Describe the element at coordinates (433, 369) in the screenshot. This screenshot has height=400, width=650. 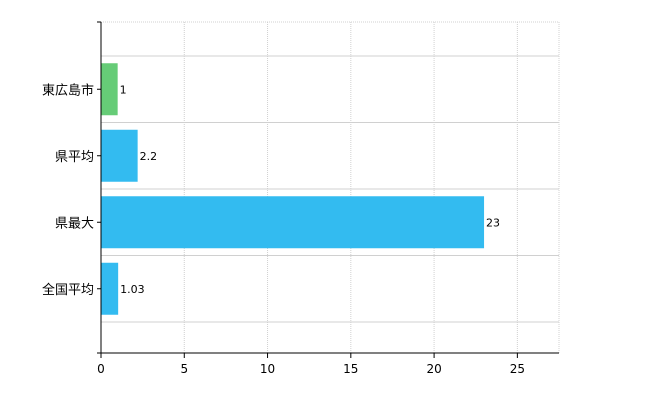
I see `x-tick-label: 20` at that location.